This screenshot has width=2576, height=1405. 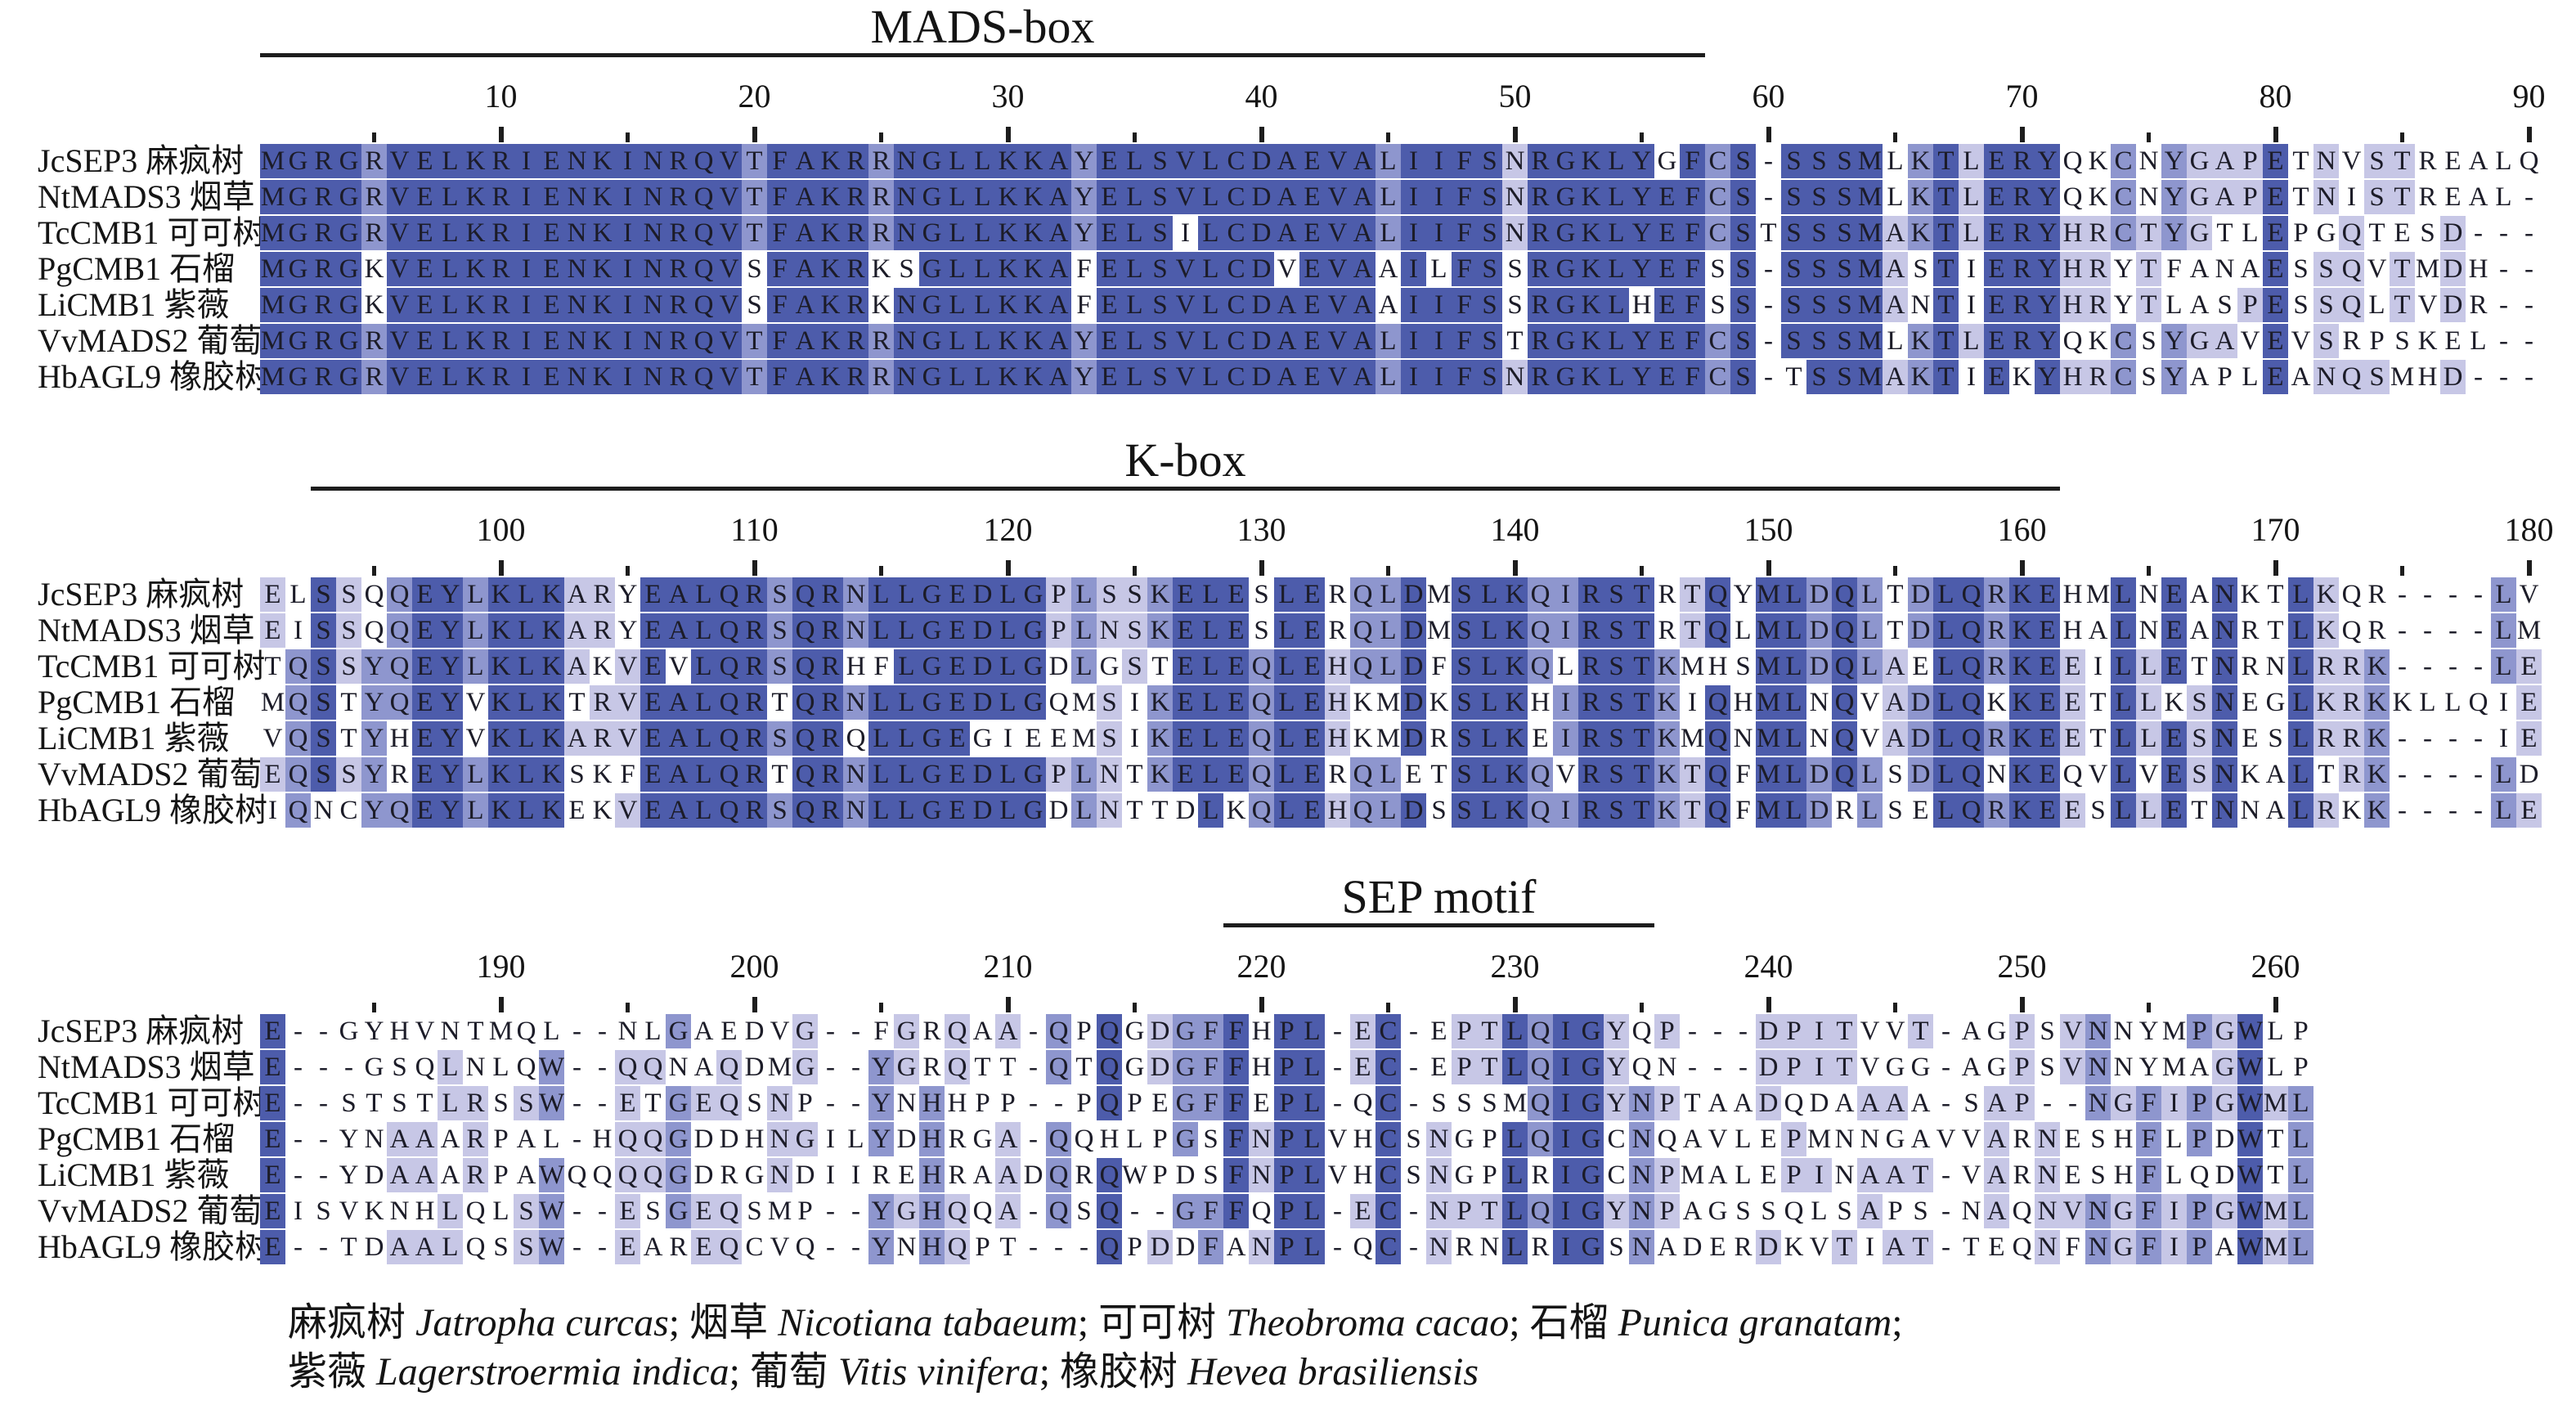 What do you see at coordinates (1768, 529) in the screenshot?
I see `ruler-number: 150` at bounding box center [1768, 529].